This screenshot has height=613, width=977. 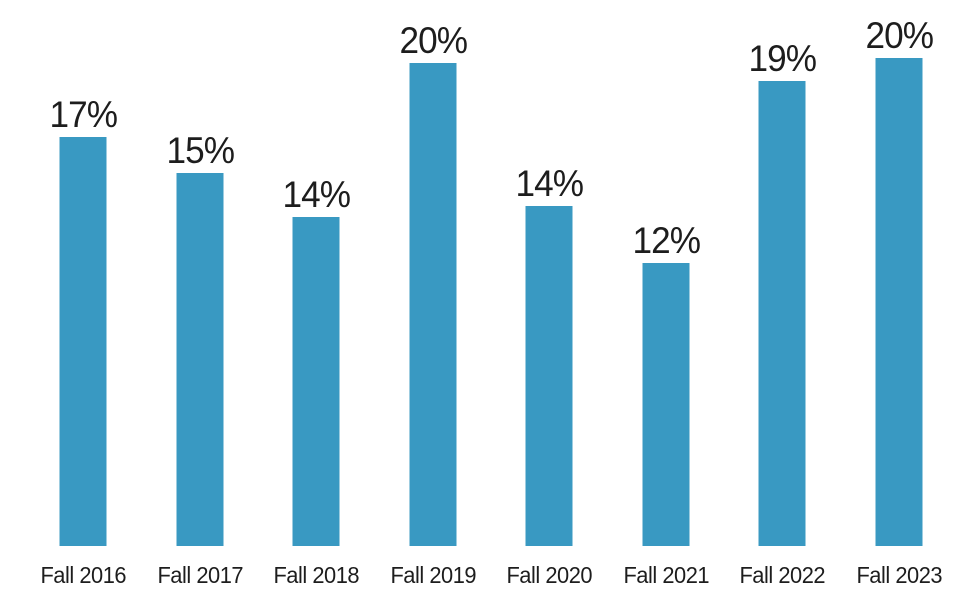 What do you see at coordinates (665, 240) in the screenshot?
I see `bar-value-label: 12%` at bounding box center [665, 240].